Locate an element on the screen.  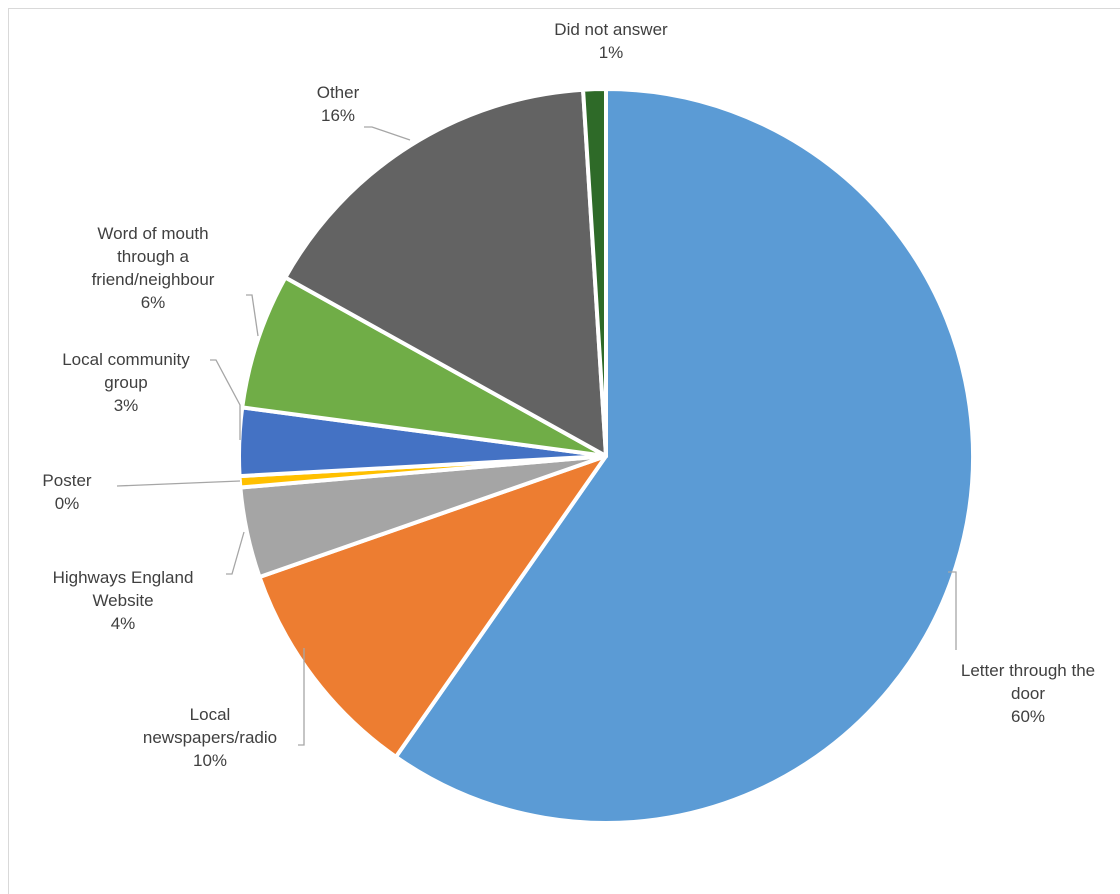
leader-line-poster is located at coordinates (178, 483).